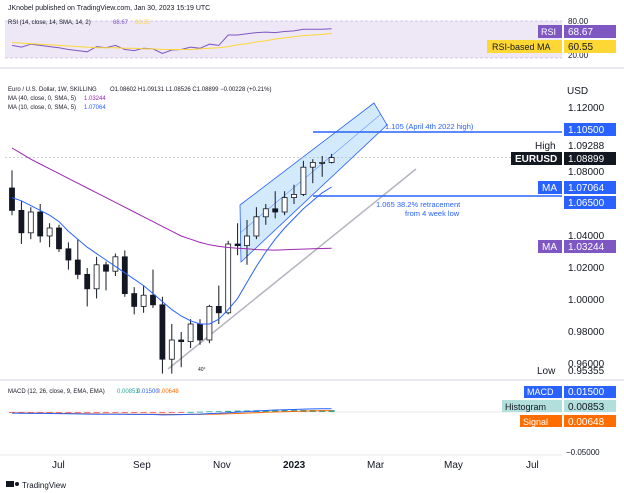 This screenshot has width=624, height=493. What do you see at coordinates (56, 392) in the screenshot?
I see `macd-legend: MACD (12, 26, close, 9, EMA, EMA)` at bounding box center [56, 392].